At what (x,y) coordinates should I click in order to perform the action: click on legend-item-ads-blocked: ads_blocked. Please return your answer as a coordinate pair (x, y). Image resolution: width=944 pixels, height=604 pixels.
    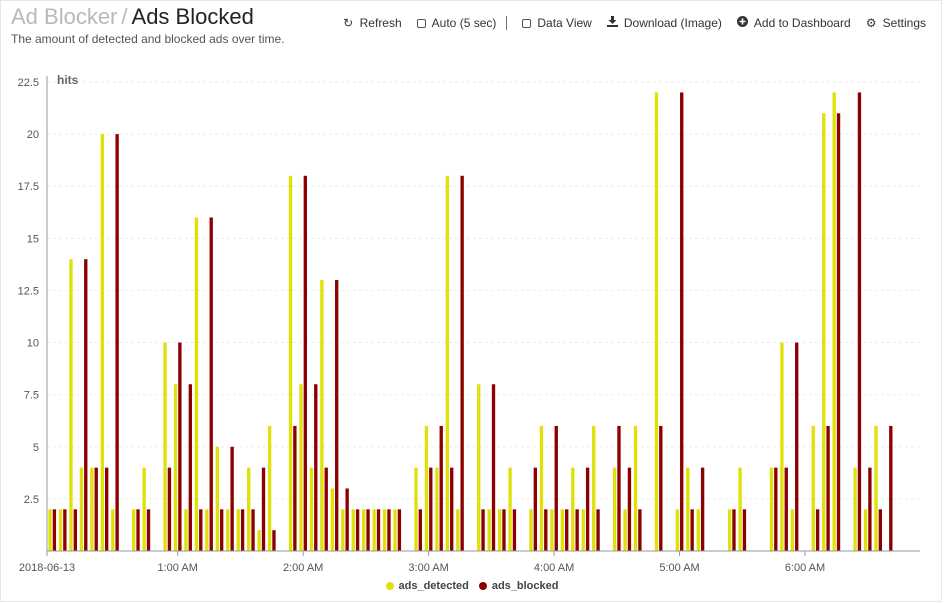
    Looking at the image, I should click on (518, 586).